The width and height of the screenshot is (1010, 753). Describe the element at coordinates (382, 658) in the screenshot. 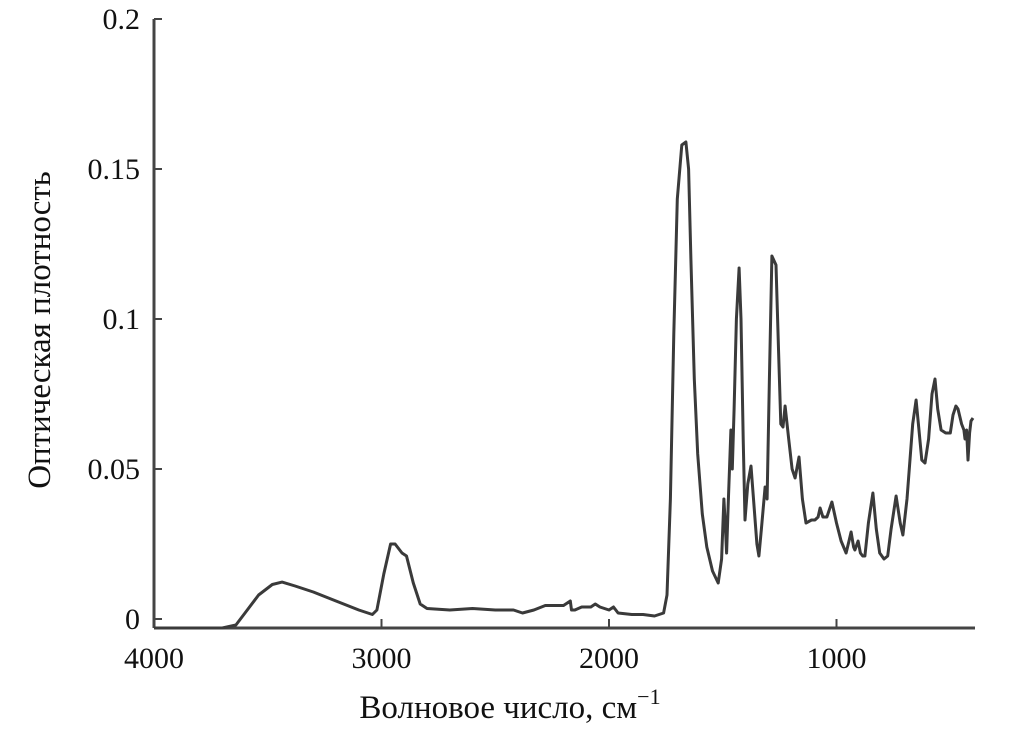

I see `x-tick-label: 3000` at that location.